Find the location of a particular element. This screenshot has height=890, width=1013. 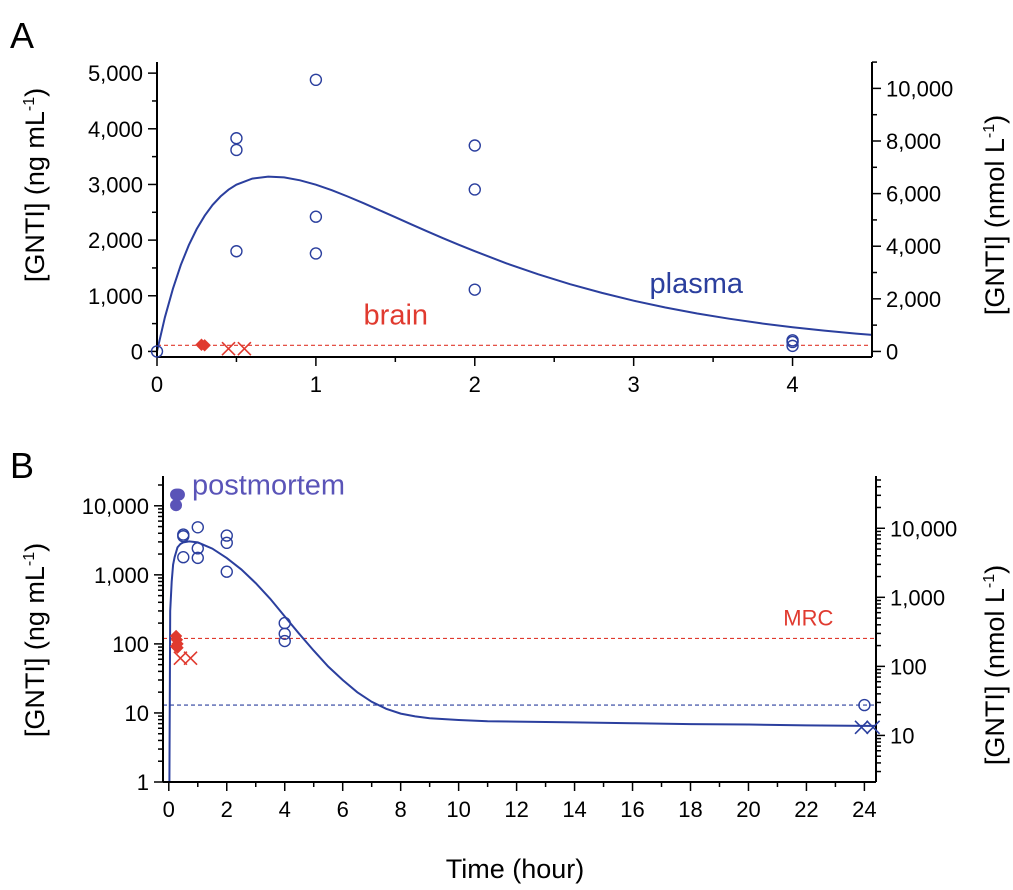

panel-b-letter: B is located at coordinates (22, 465).